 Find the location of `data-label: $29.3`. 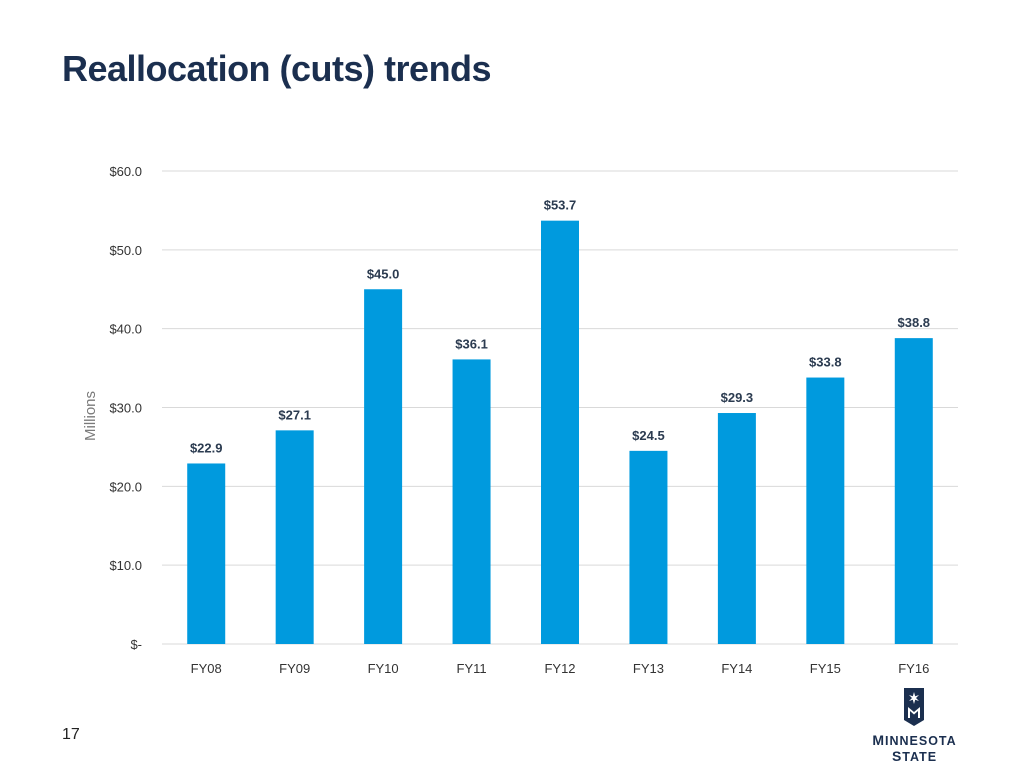

data-label: $29.3 is located at coordinates (737, 397).